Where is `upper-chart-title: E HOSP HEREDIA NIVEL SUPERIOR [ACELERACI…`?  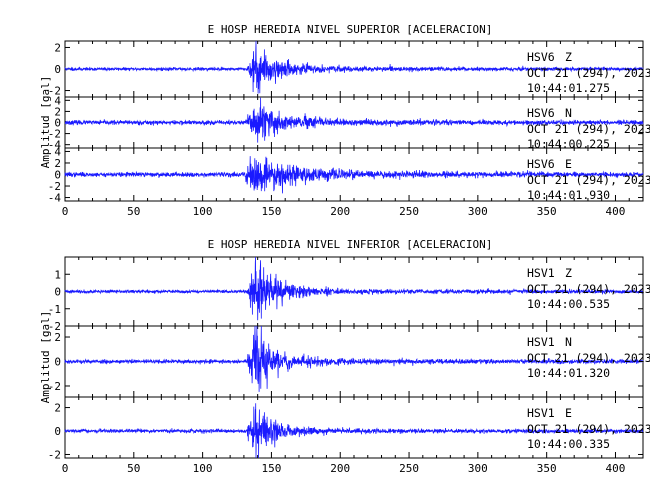 upper-chart-title: E HOSP HEREDIA NIVEL SUPERIOR [ACELERACI… is located at coordinates (350, 29).